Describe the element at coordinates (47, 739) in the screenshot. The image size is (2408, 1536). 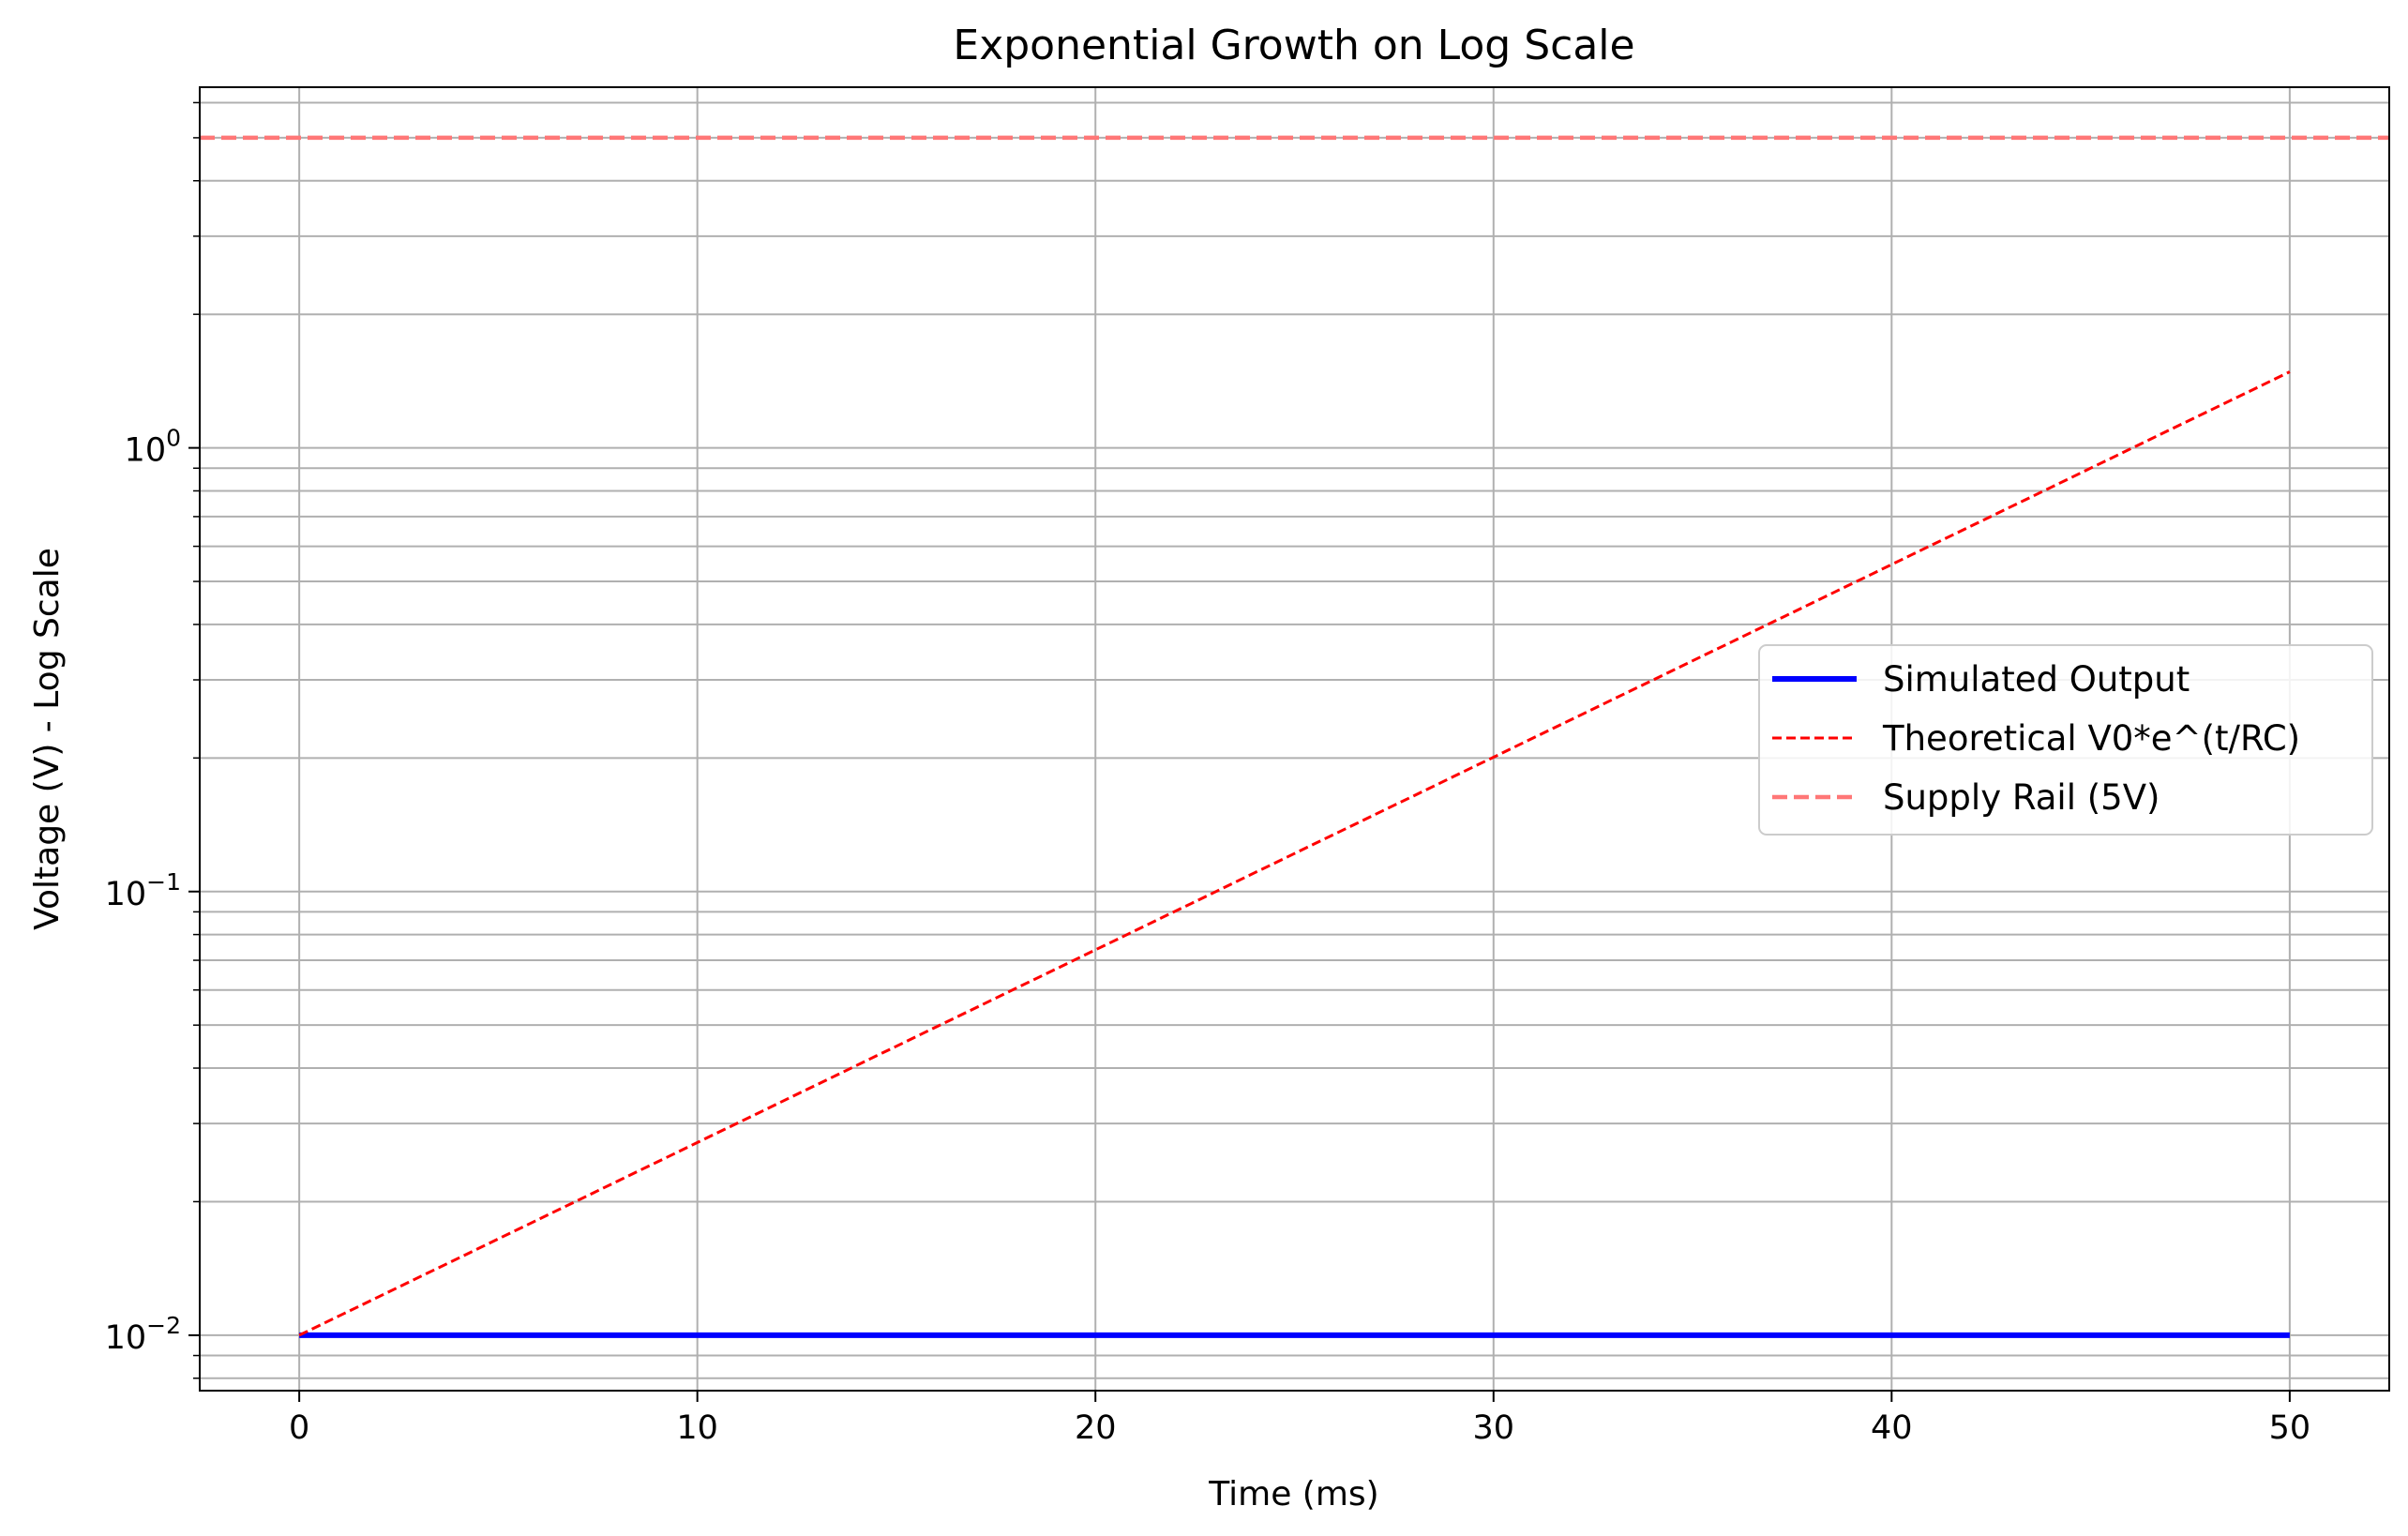
I see `y-axis-label: Voltage (V) - Log Scale` at that location.